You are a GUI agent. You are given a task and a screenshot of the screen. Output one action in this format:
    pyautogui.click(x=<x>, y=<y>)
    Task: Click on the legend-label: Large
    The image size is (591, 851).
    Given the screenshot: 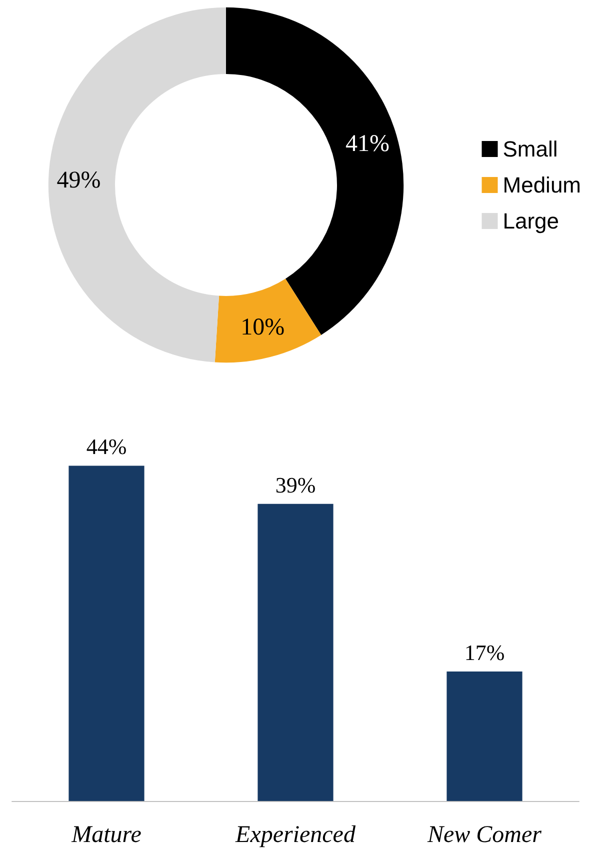 What is the action you would take?
    pyautogui.click(x=531, y=221)
    